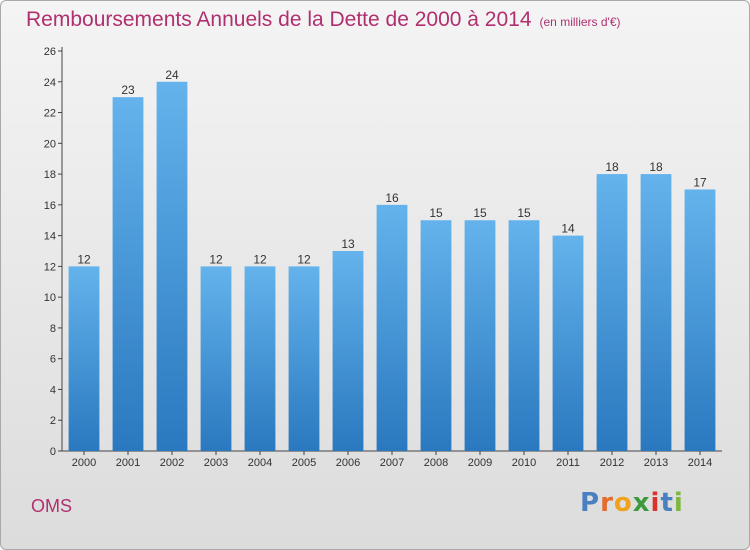 The height and width of the screenshot is (550, 750). Describe the element at coordinates (568, 229) in the screenshot. I see `bar-value-label: 14` at that location.